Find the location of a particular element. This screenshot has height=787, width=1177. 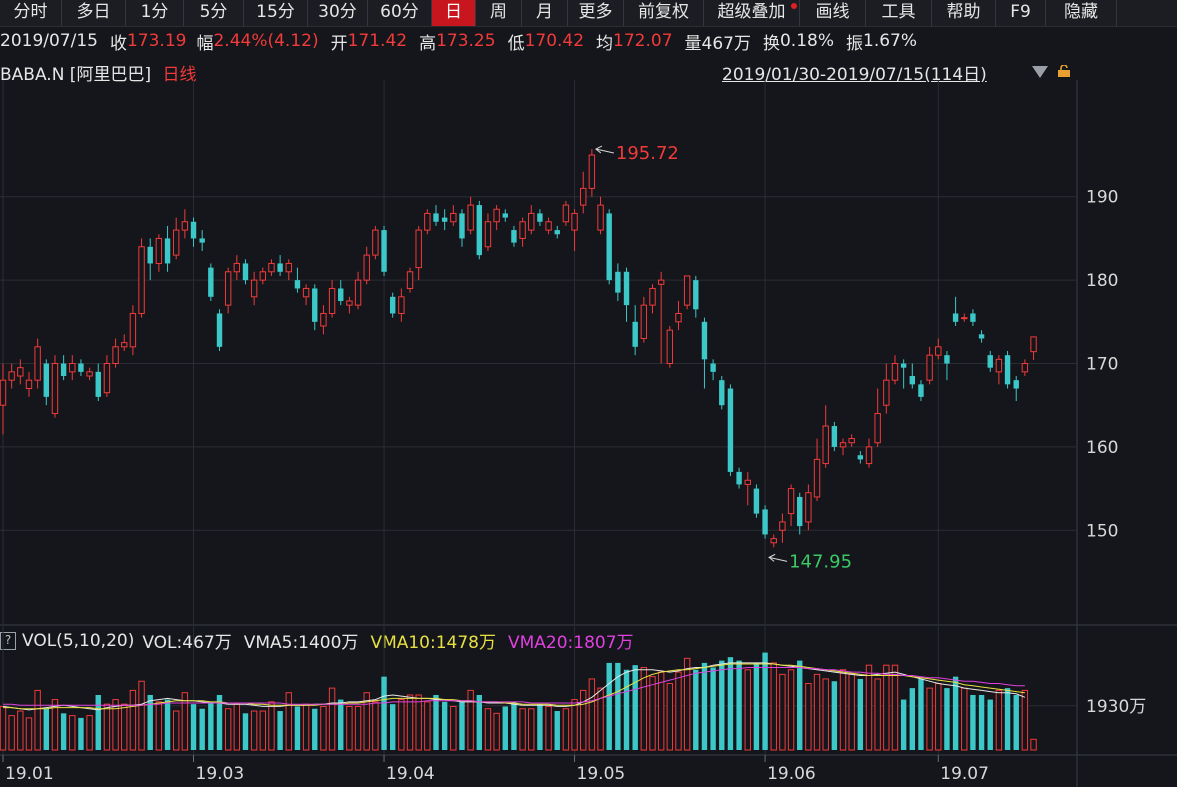

open-label: 开 is located at coordinates (339, 43).